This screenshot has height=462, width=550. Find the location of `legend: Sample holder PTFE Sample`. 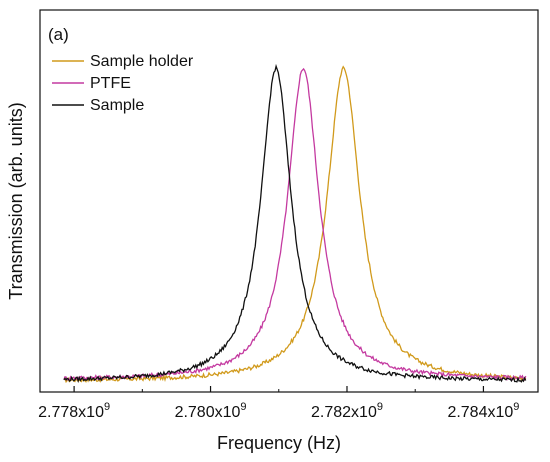

legend: Sample holder PTFE Sample is located at coordinates (123, 83).